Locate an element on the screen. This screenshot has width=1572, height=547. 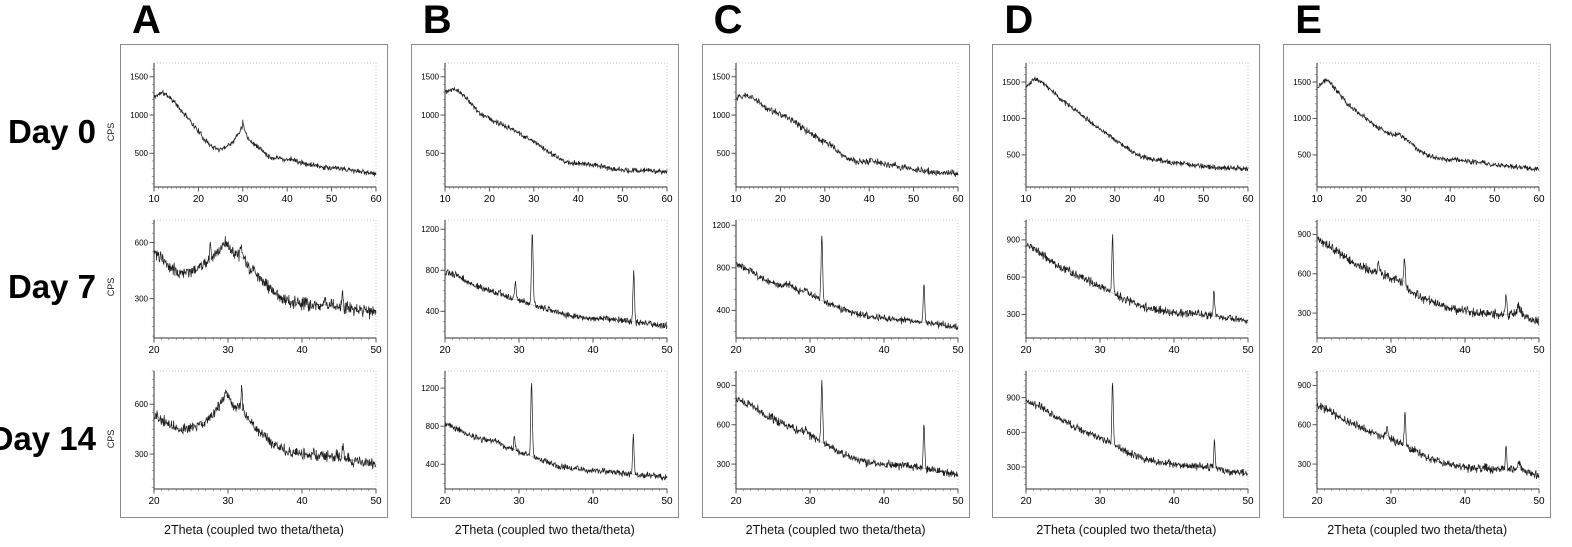
xrd-subplot-D-day14: 20 30 40 50 300 600 900 is located at coordinates (1131, 438).